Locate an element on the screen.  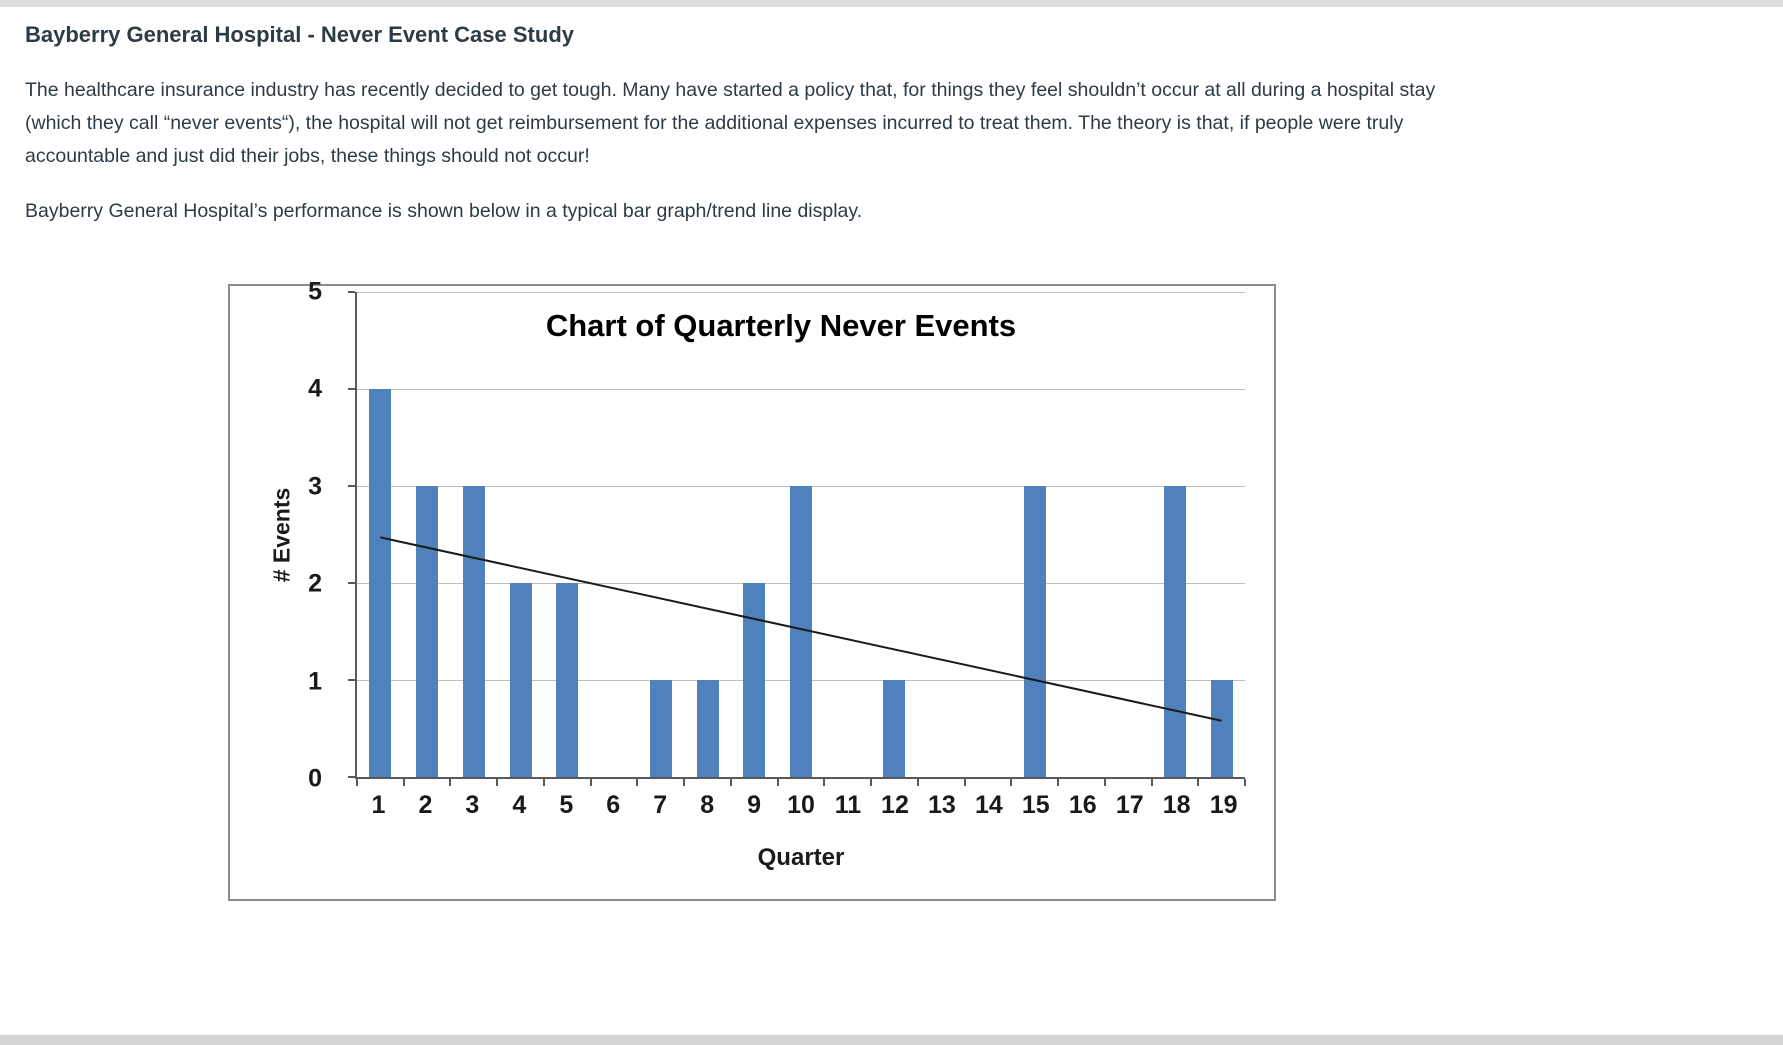
x-tick-label-8: 8 is located at coordinates (707, 805).